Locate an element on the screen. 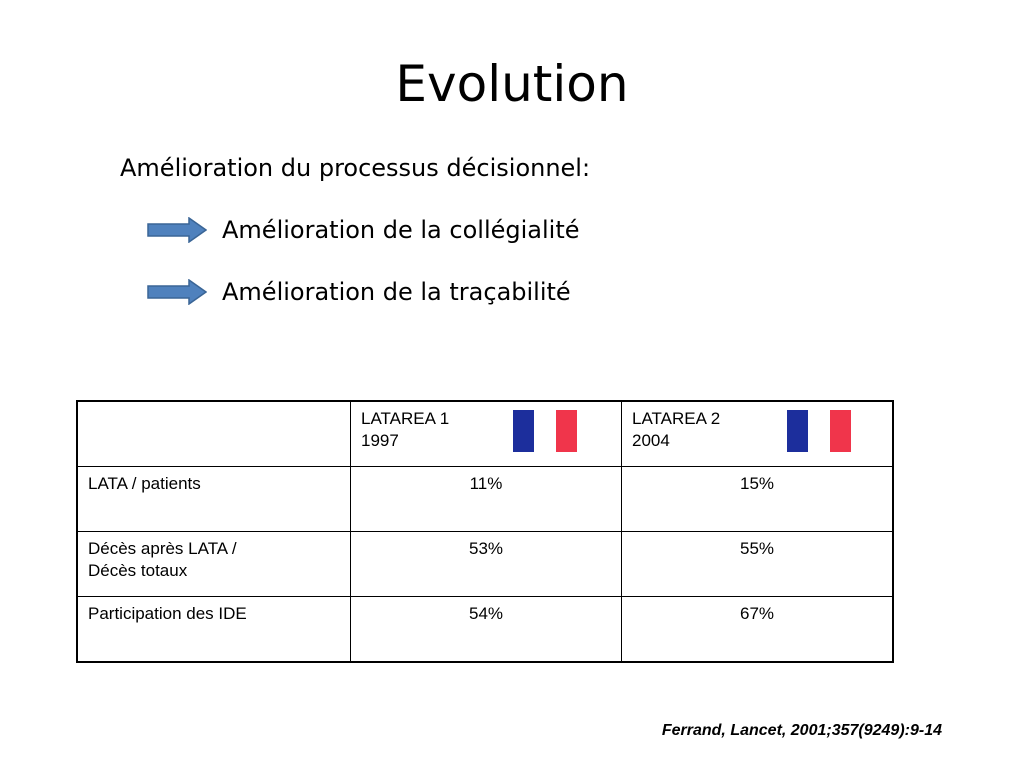 This screenshot has height=768, width=1024. value-cell: 55% is located at coordinates (757, 564).